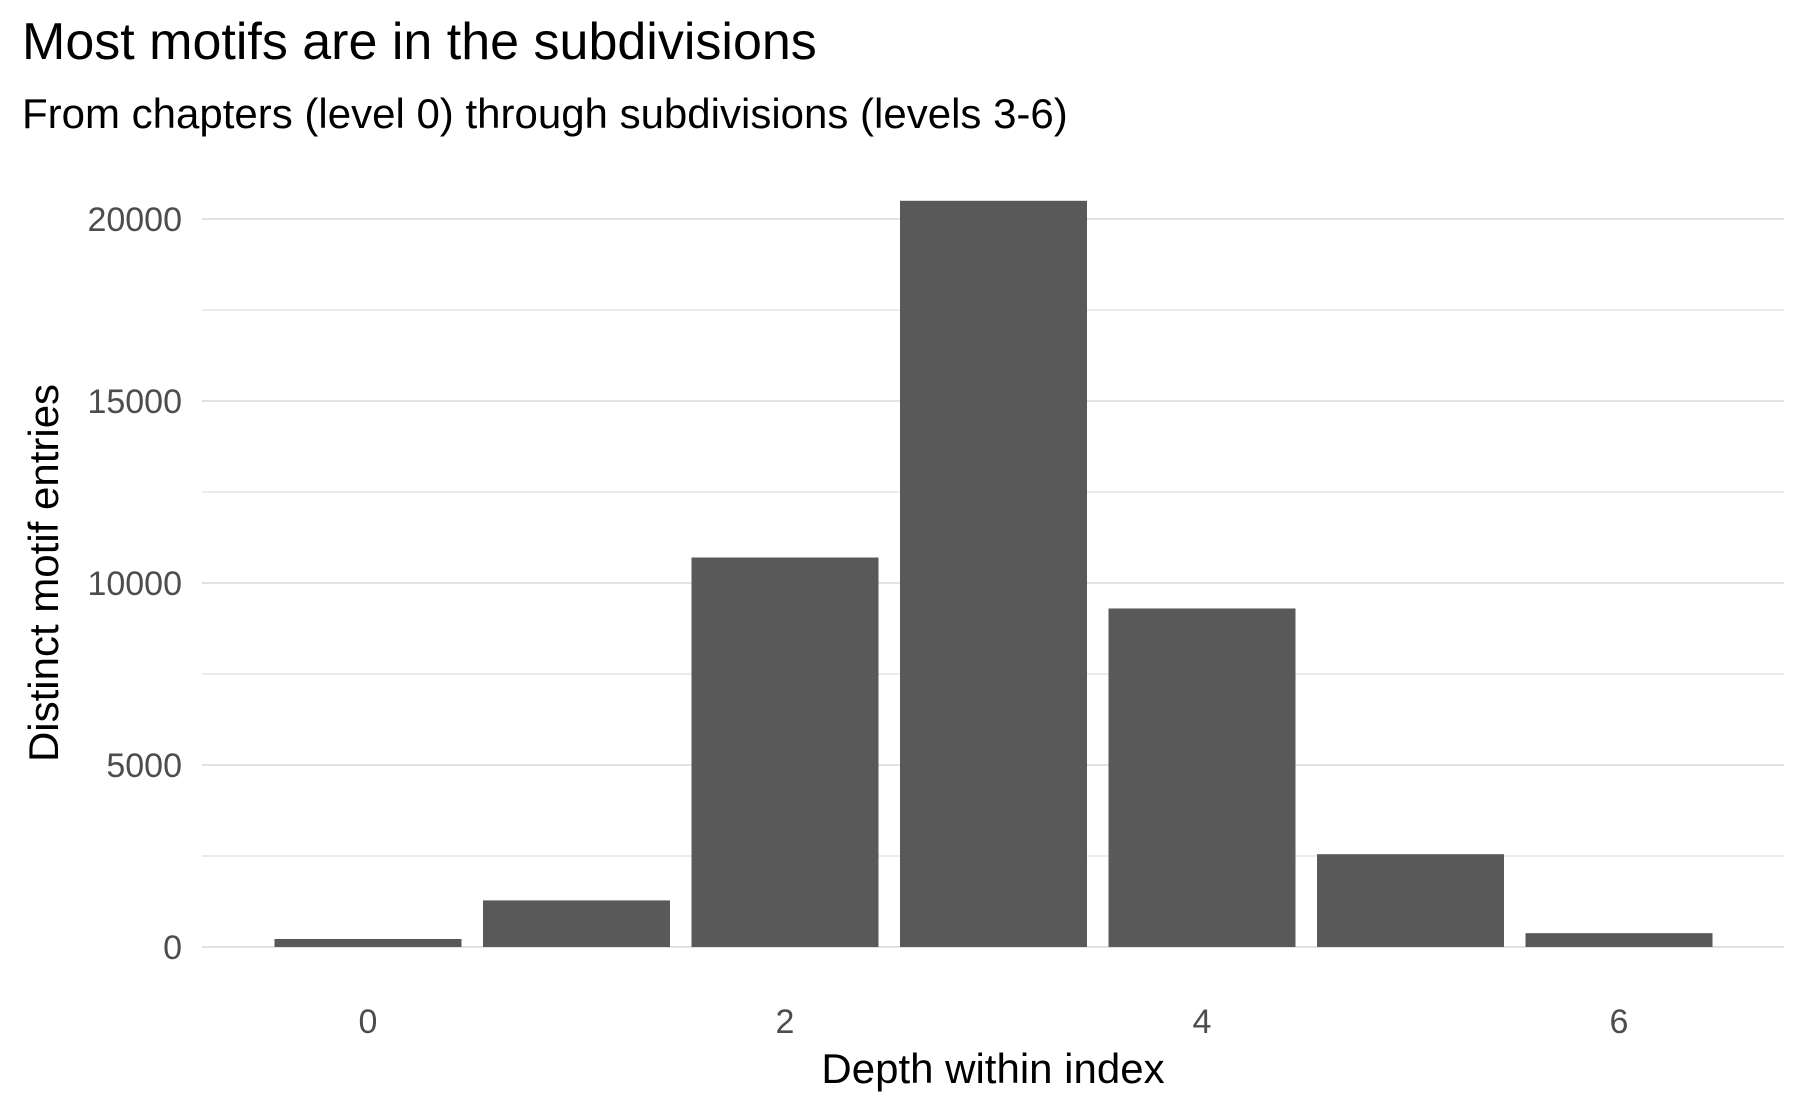 The height and width of the screenshot is (1112, 1800). Describe the element at coordinates (1619, 1022) in the screenshot. I see `x-tick-label: 6` at that location.